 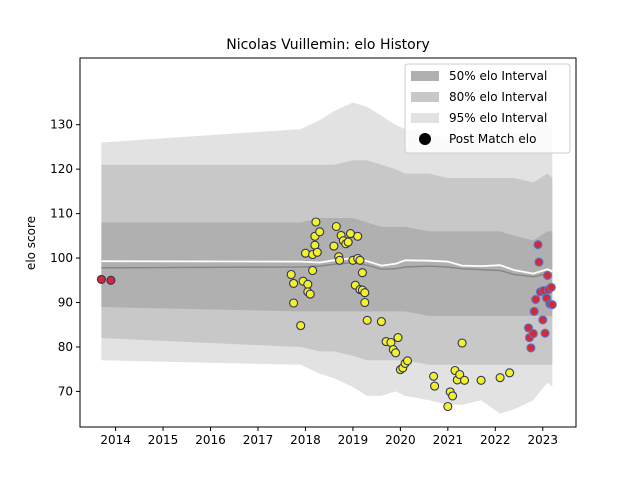 What do you see at coordinates (498, 118) in the screenshot?
I see `legend-label: 95% elo Interval` at bounding box center [498, 118].